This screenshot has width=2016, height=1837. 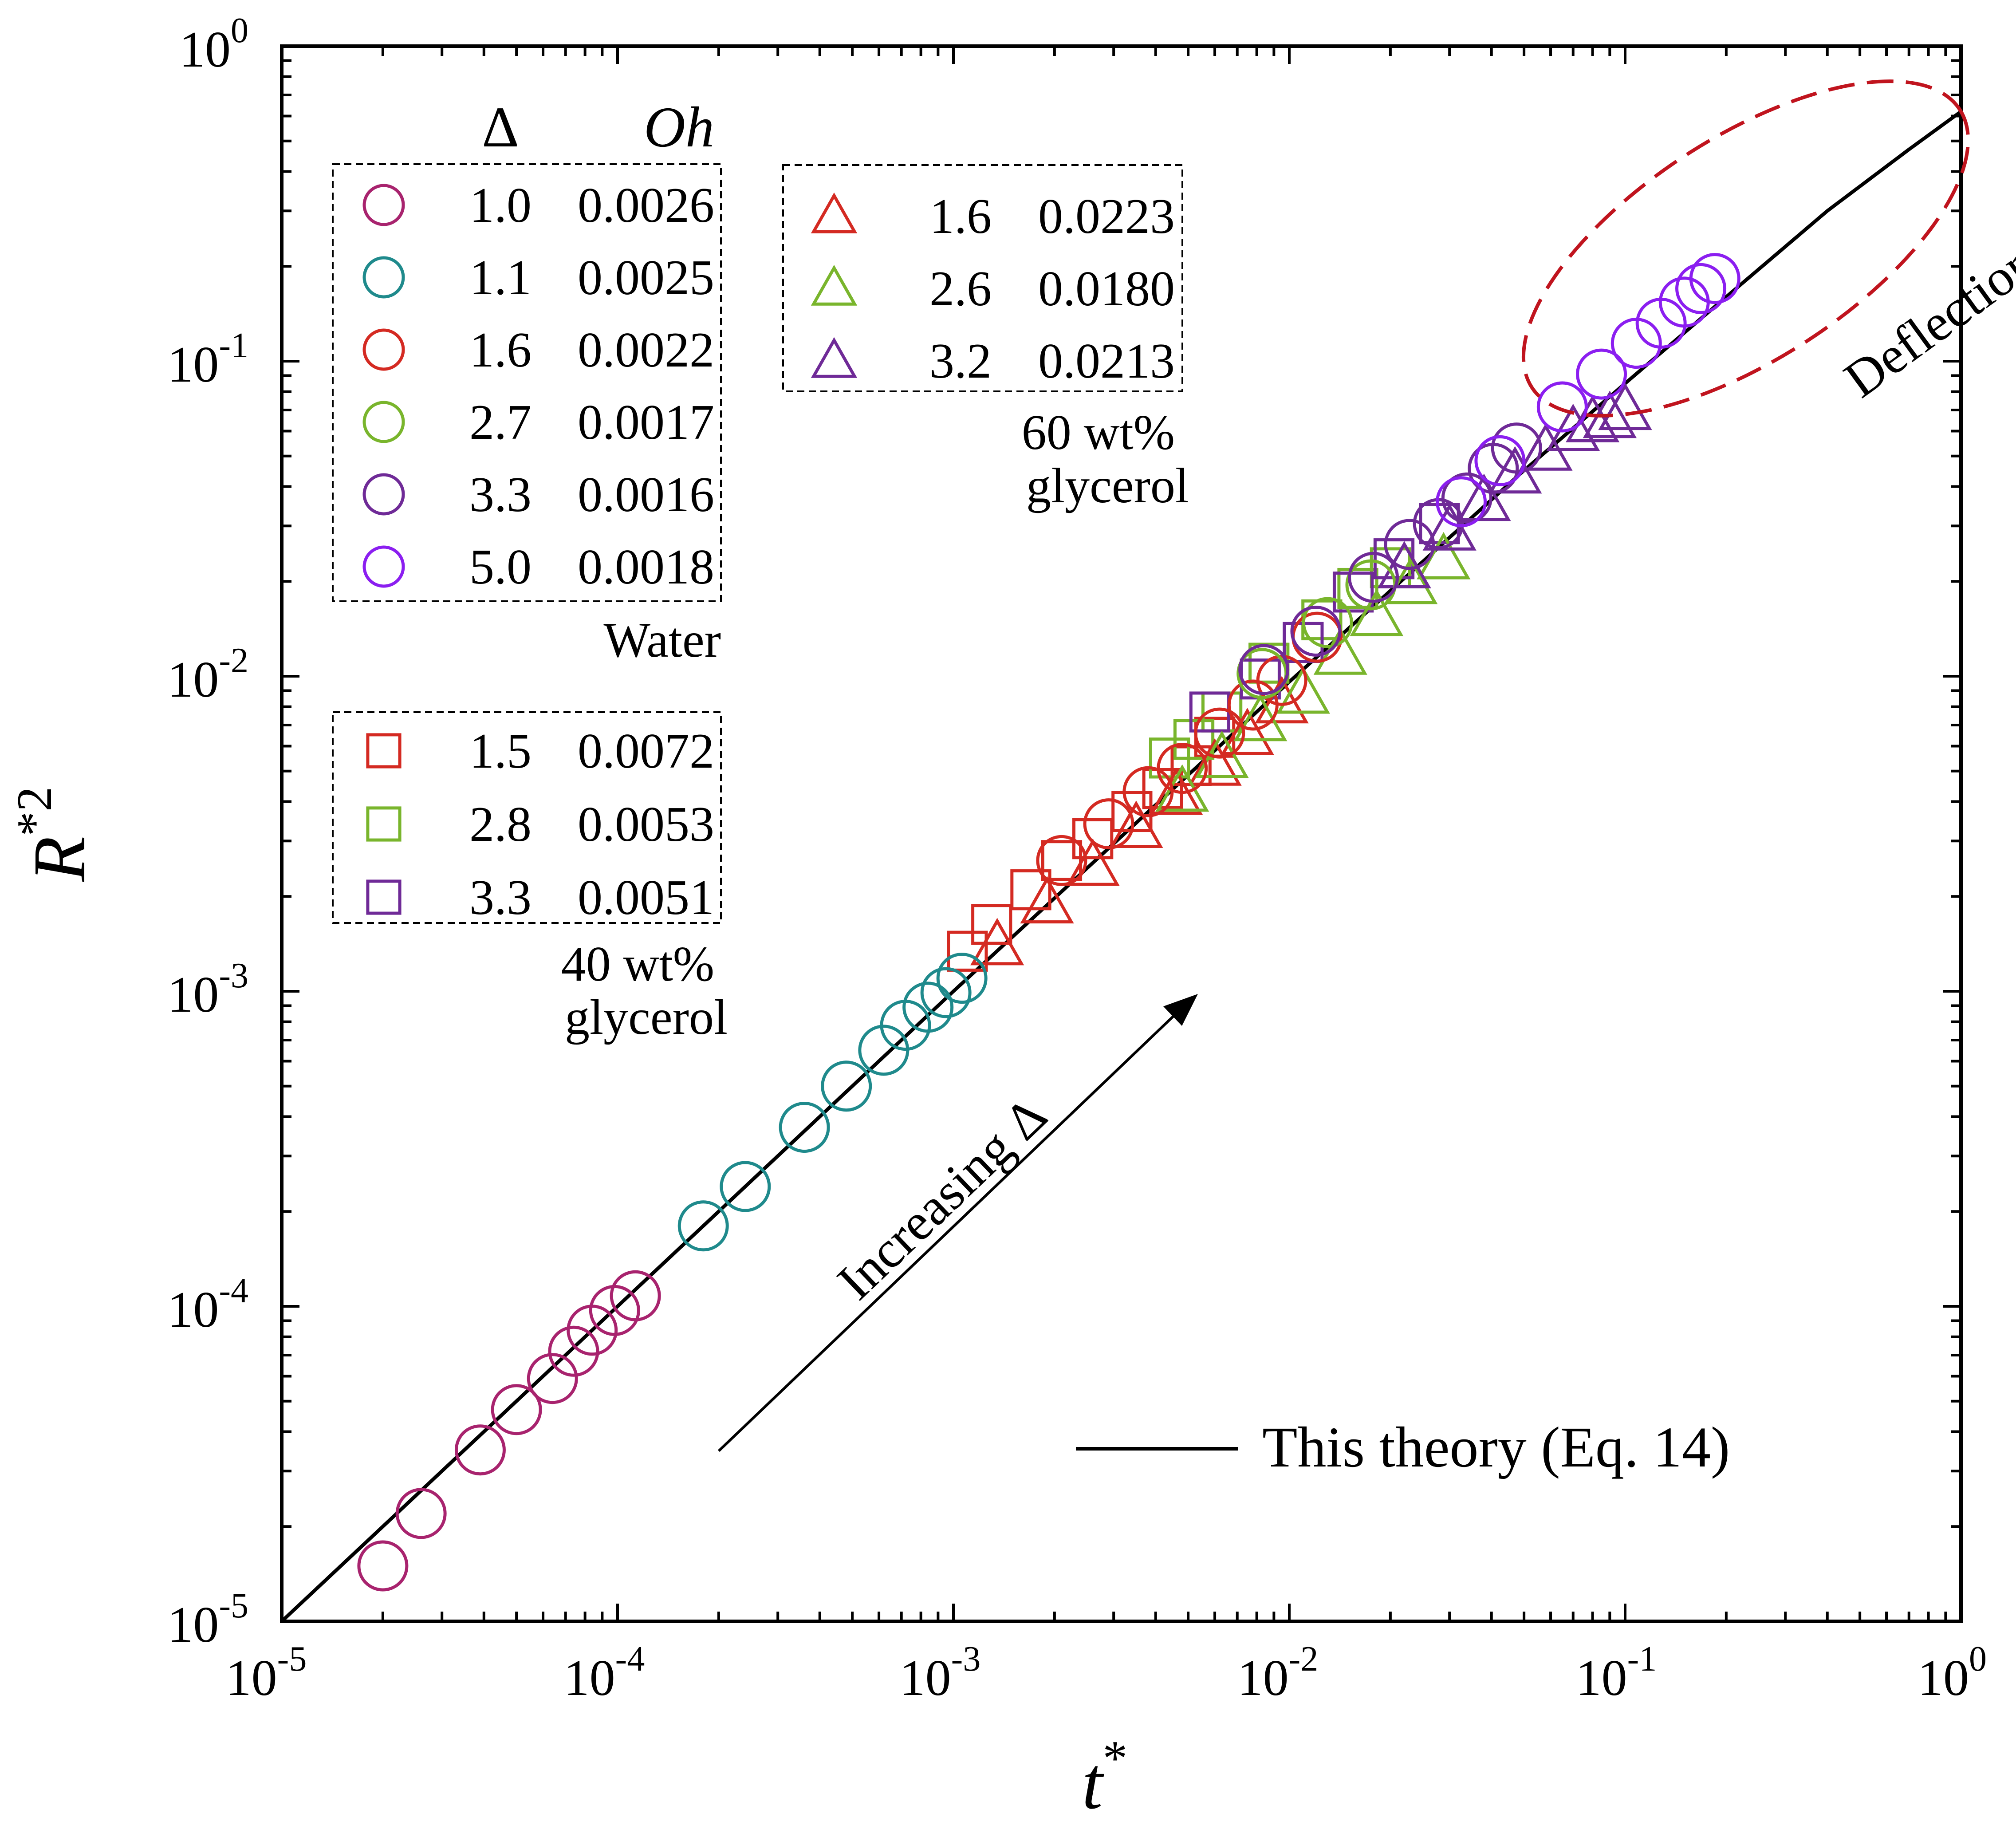 I want to click on legend-delta-value: 1.0, so click(x=500, y=205).